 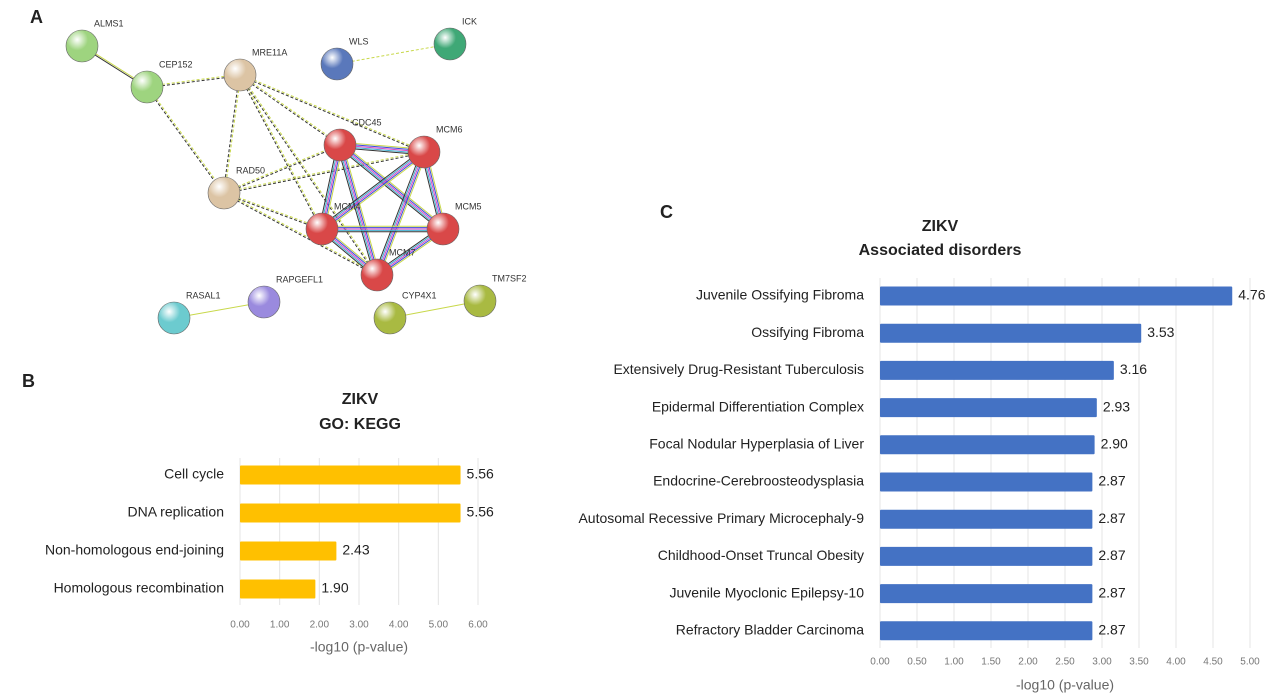 I want to click on data-label: 5.56, so click(x=480, y=474).